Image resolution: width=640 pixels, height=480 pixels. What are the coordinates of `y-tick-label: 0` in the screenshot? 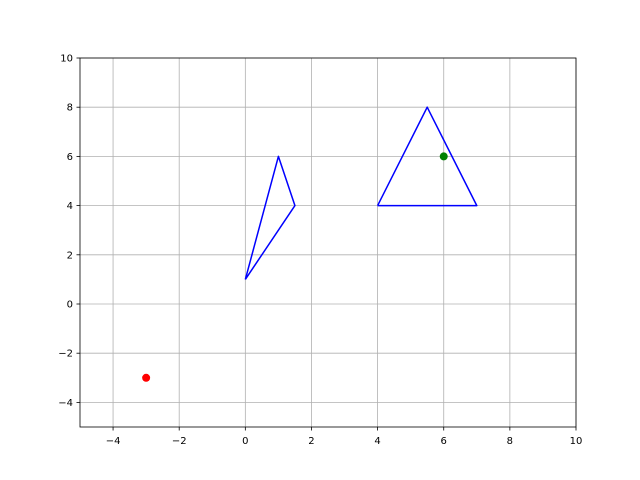 It's located at (70, 305).